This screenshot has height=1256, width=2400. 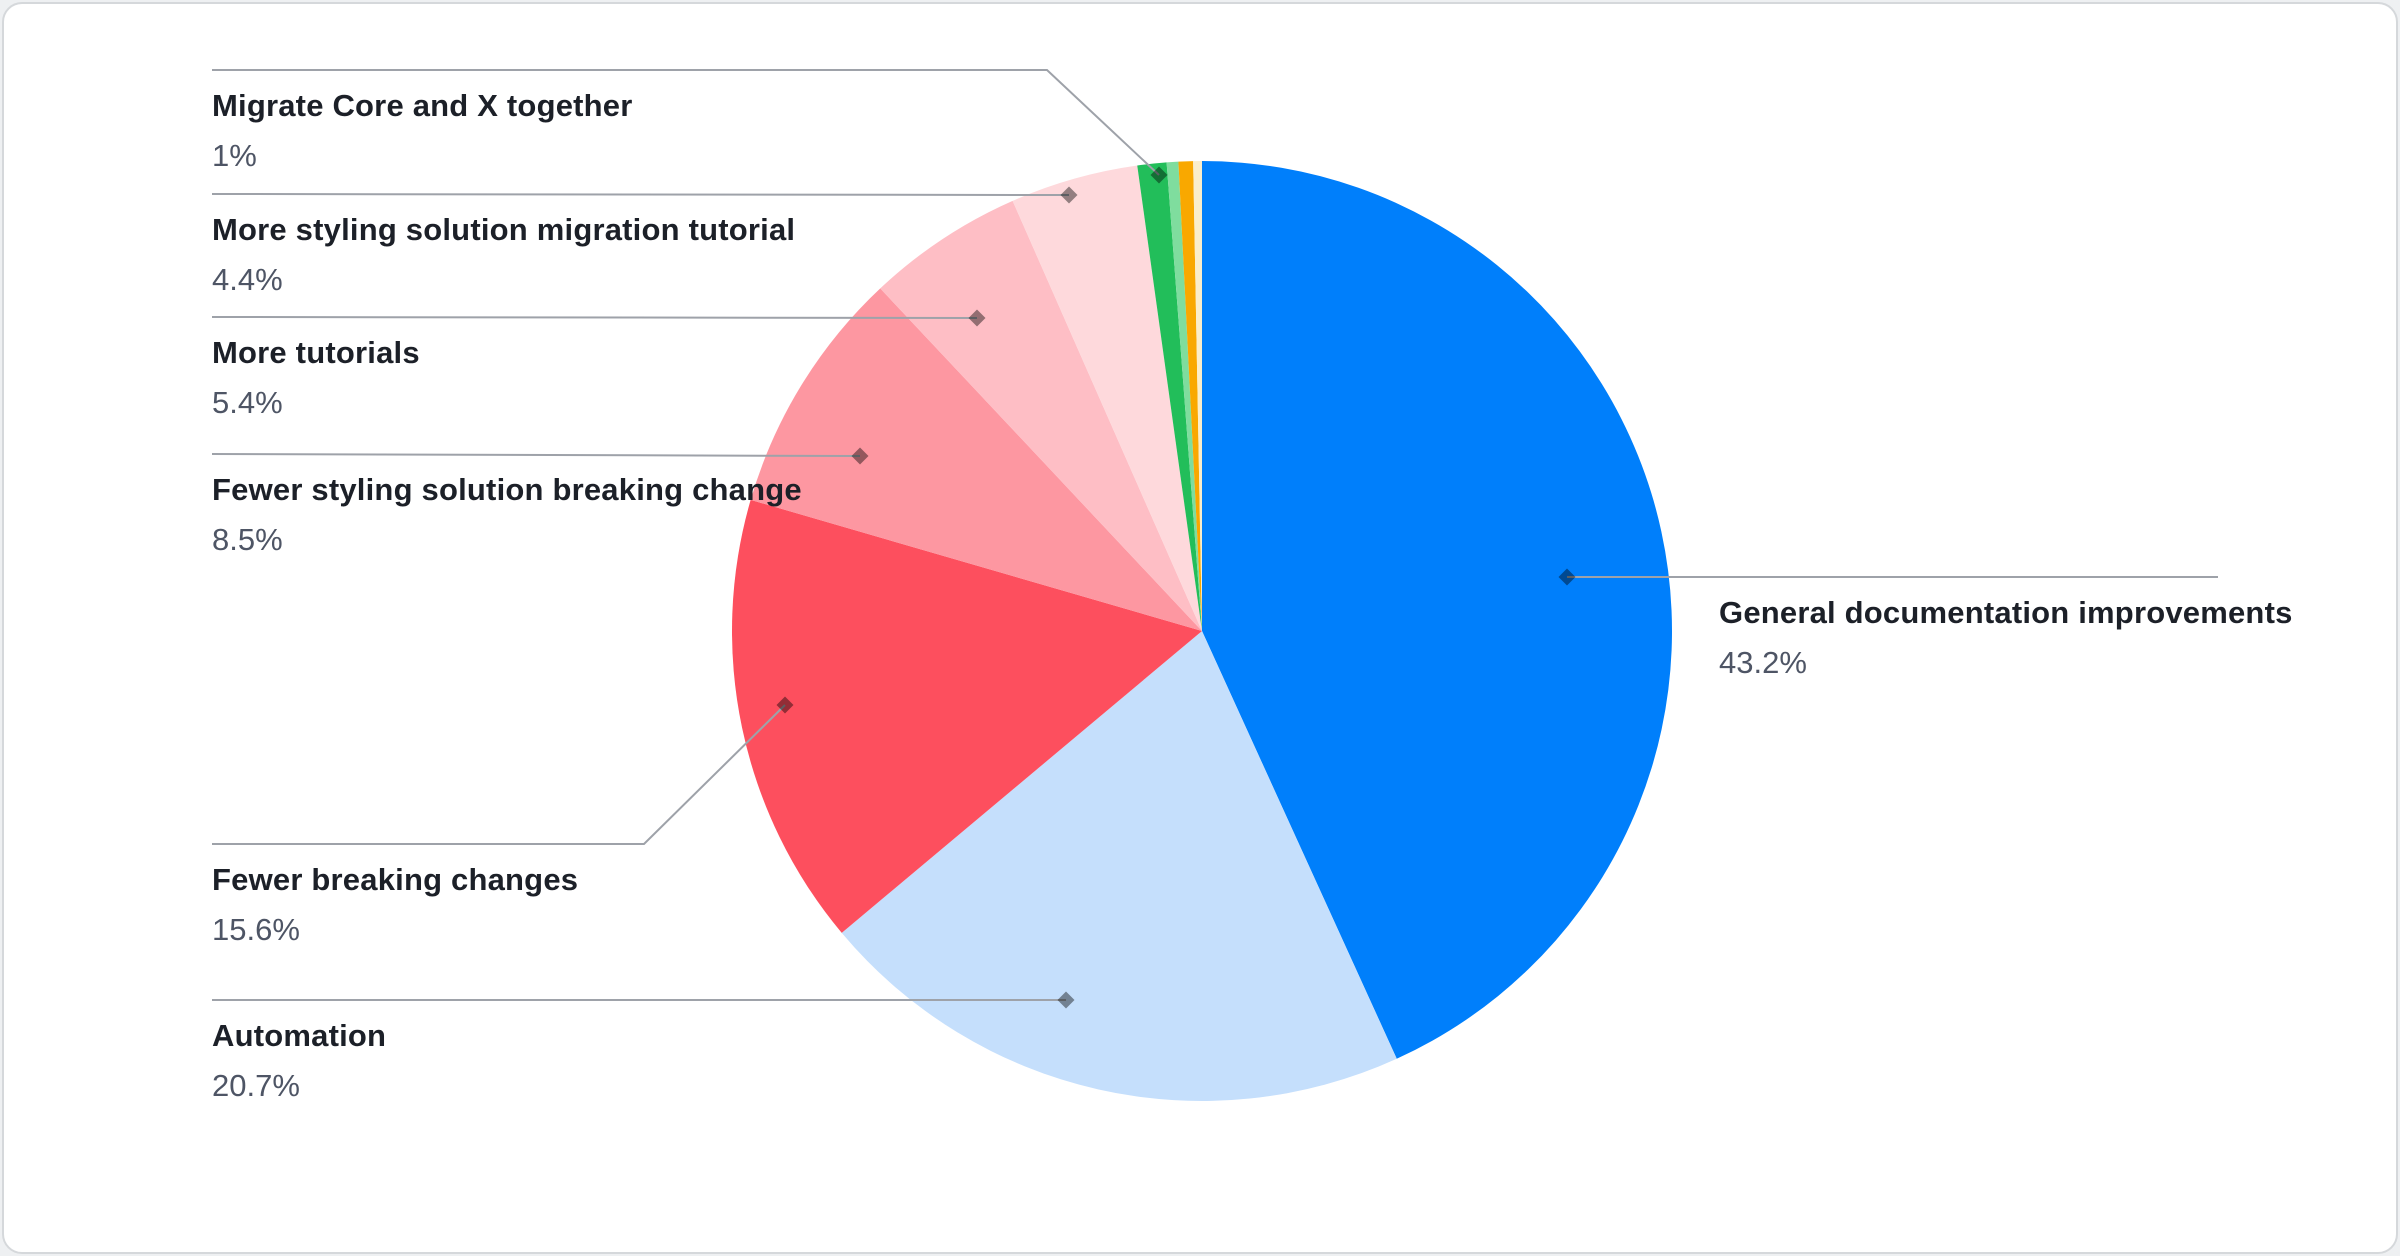 I want to click on pie-slice-automation, so click(x=1119, y=866).